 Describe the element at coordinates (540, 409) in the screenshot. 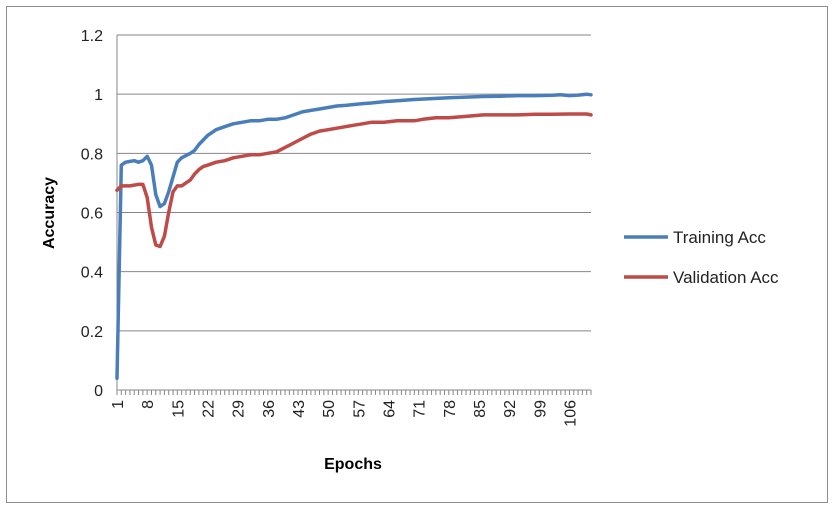

I see `x-tick-label: 99` at that location.